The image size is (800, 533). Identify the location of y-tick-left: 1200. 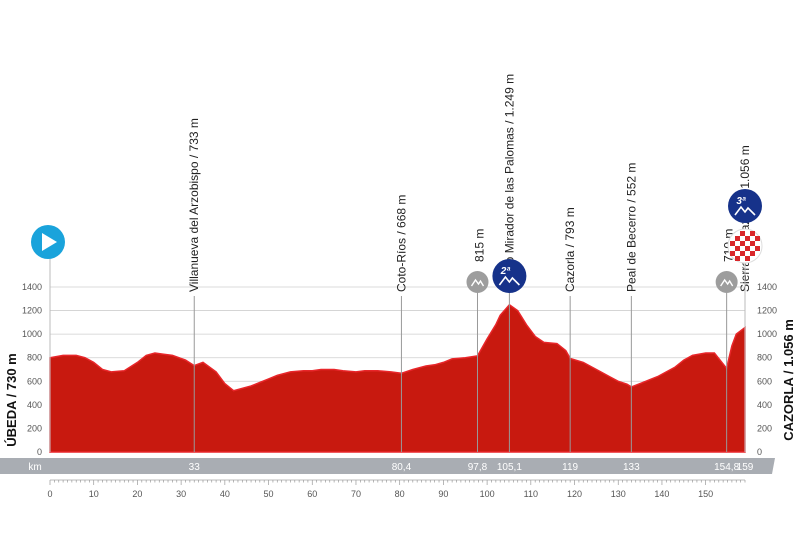
(32, 311).